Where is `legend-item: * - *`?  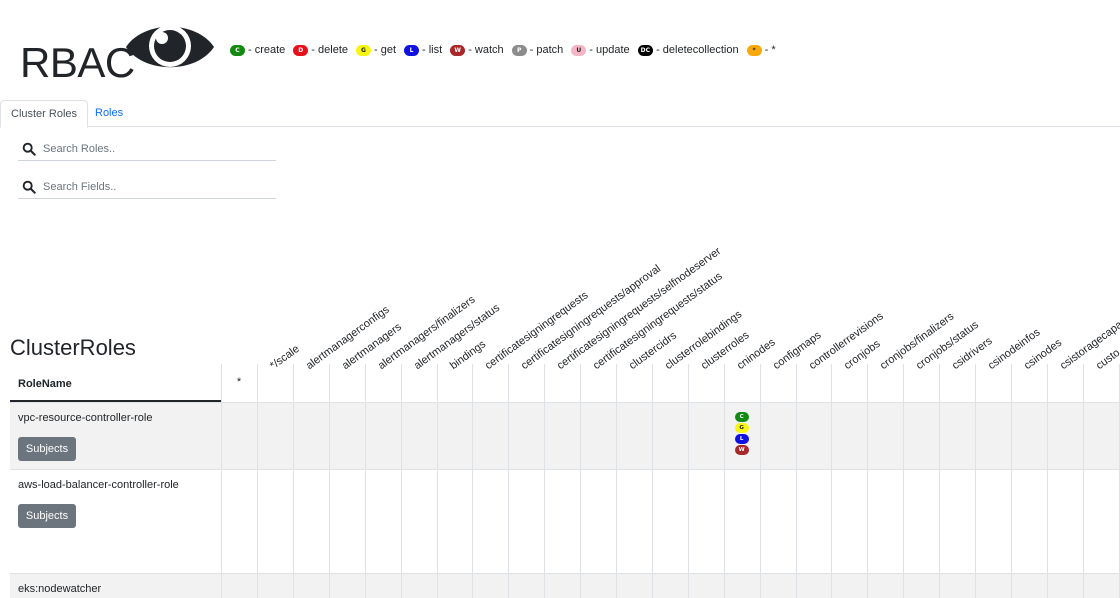 legend-item: * - * is located at coordinates (761, 50).